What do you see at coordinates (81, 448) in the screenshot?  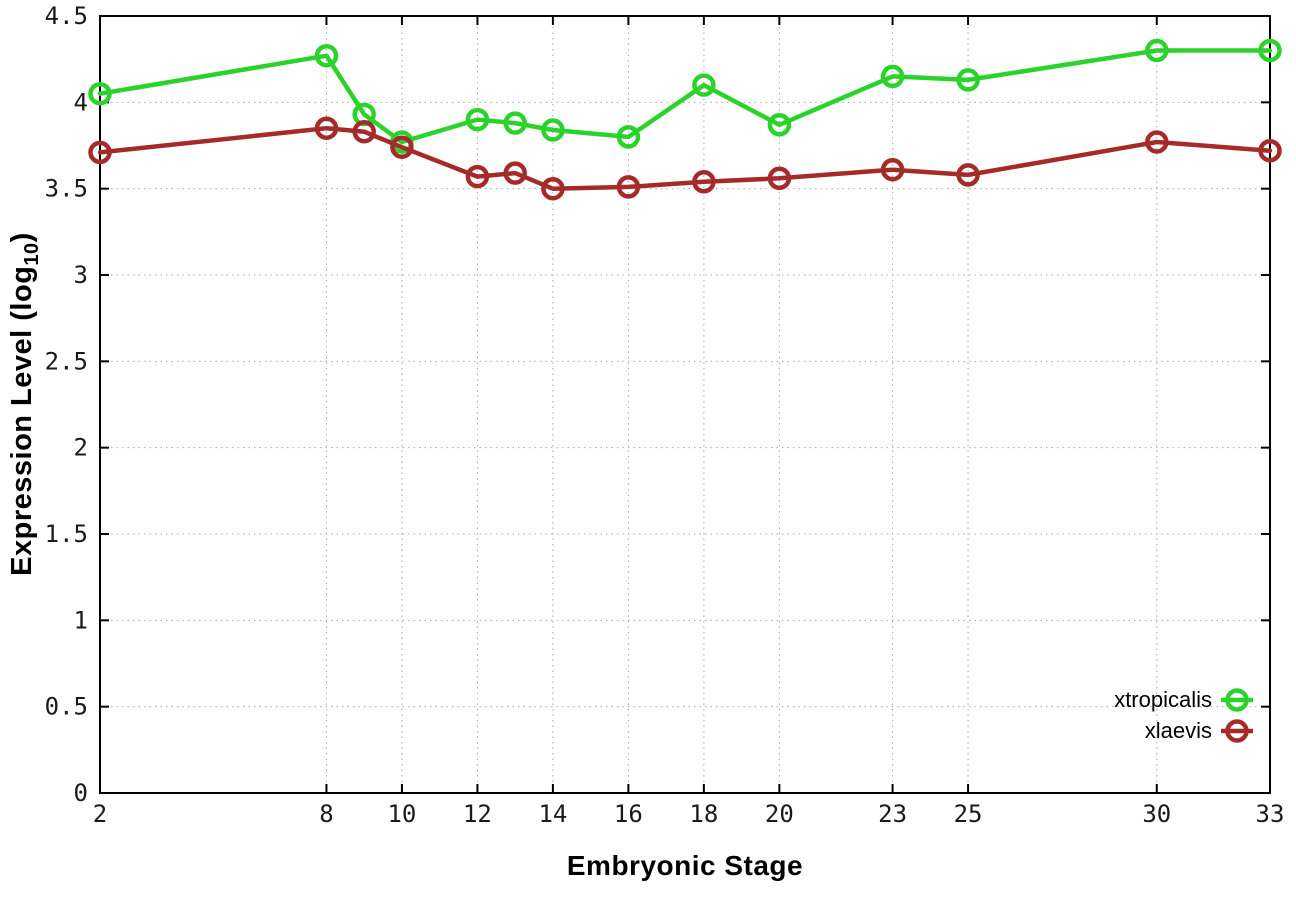 I see `y-tick-label: 2` at bounding box center [81, 448].